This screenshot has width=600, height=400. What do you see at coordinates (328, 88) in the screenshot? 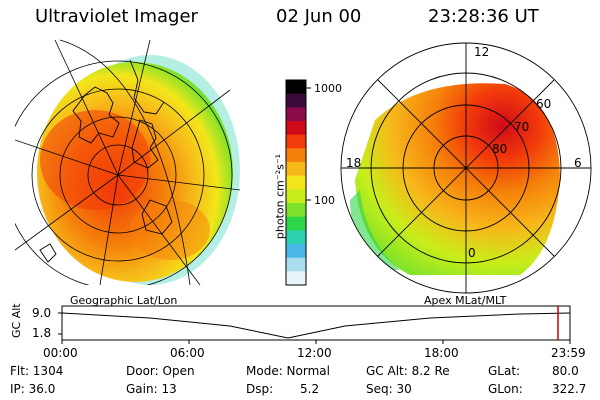
I see `colorbar-tick-1000: 1000` at bounding box center [328, 88].